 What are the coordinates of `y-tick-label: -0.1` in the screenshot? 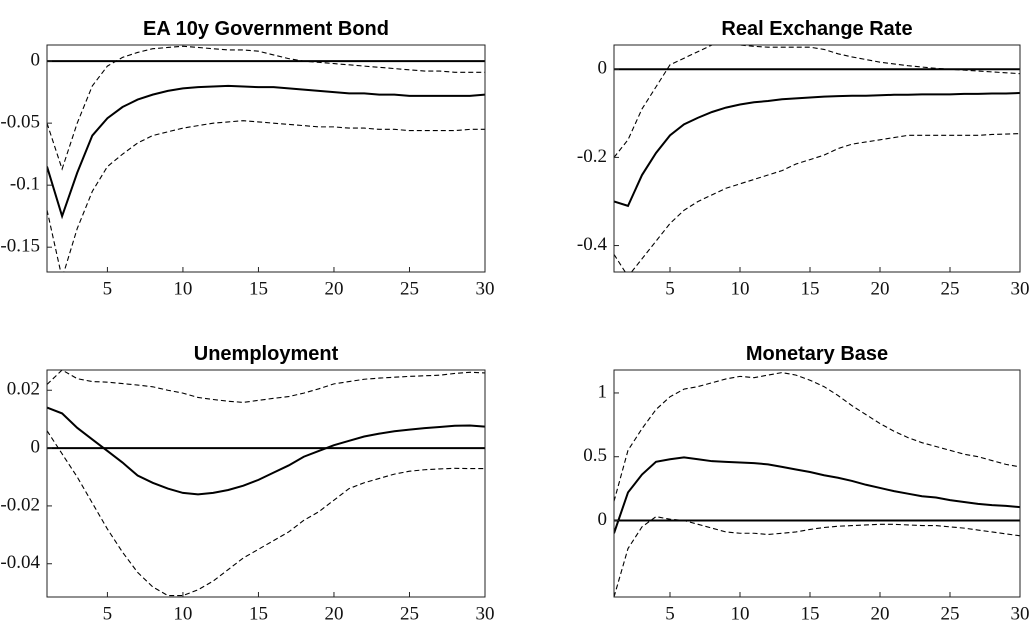 It's located at (25, 184).